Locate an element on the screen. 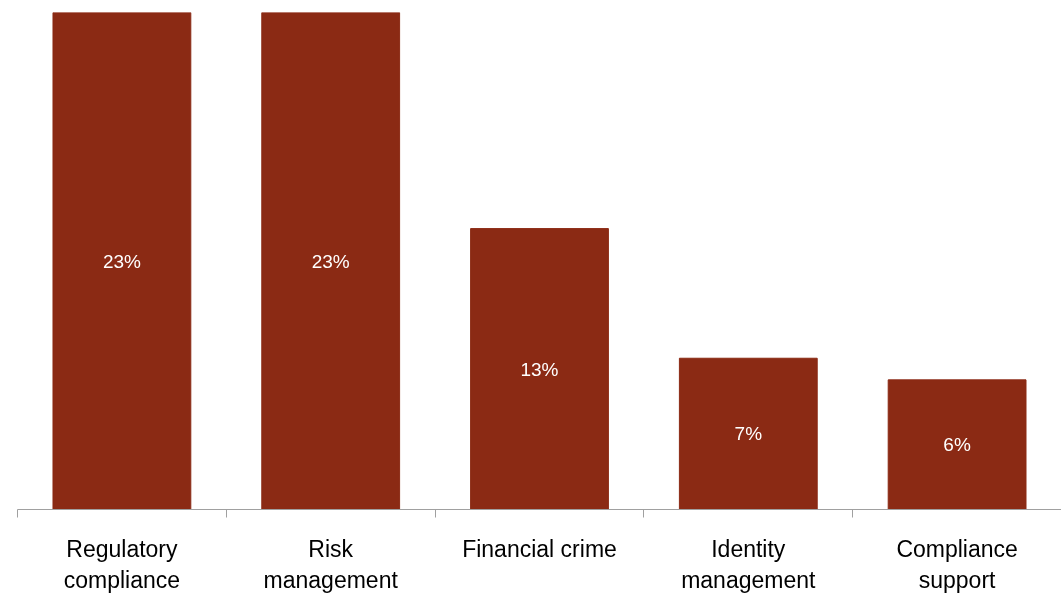  data-label: 6% is located at coordinates (957, 445).